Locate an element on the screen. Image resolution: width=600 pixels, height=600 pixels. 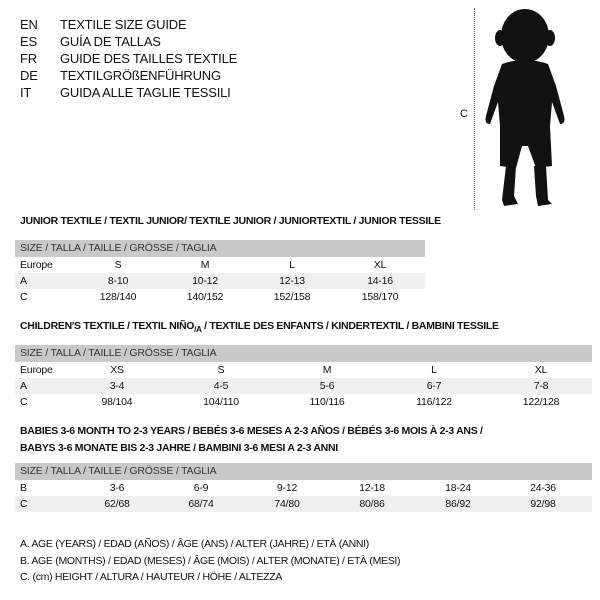
cell: 8-10 is located at coordinates (118, 281).